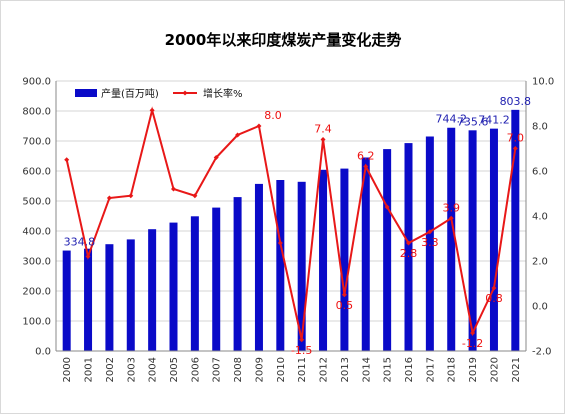 The image size is (565, 415). Describe the element at coordinates (36, 322) in the screenshot. I see `y-left-tick-label: 100.0` at that location.